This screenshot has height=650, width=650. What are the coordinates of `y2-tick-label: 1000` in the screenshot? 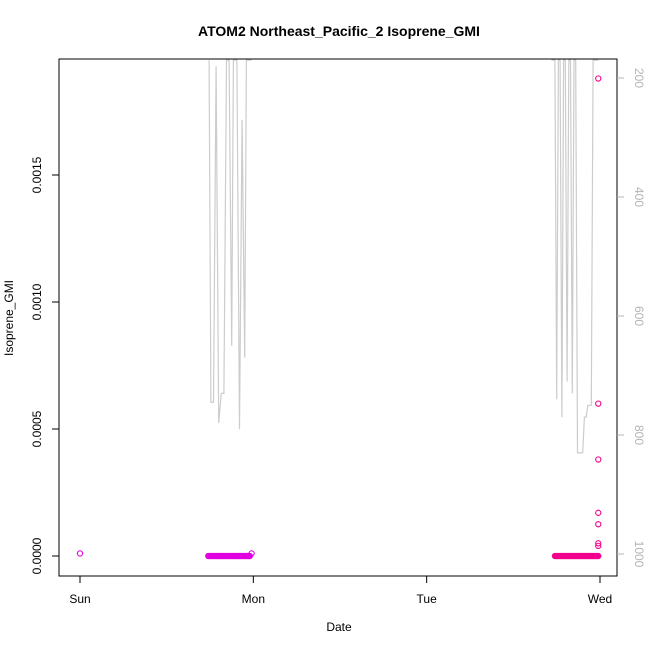 It's located at (639, 554).